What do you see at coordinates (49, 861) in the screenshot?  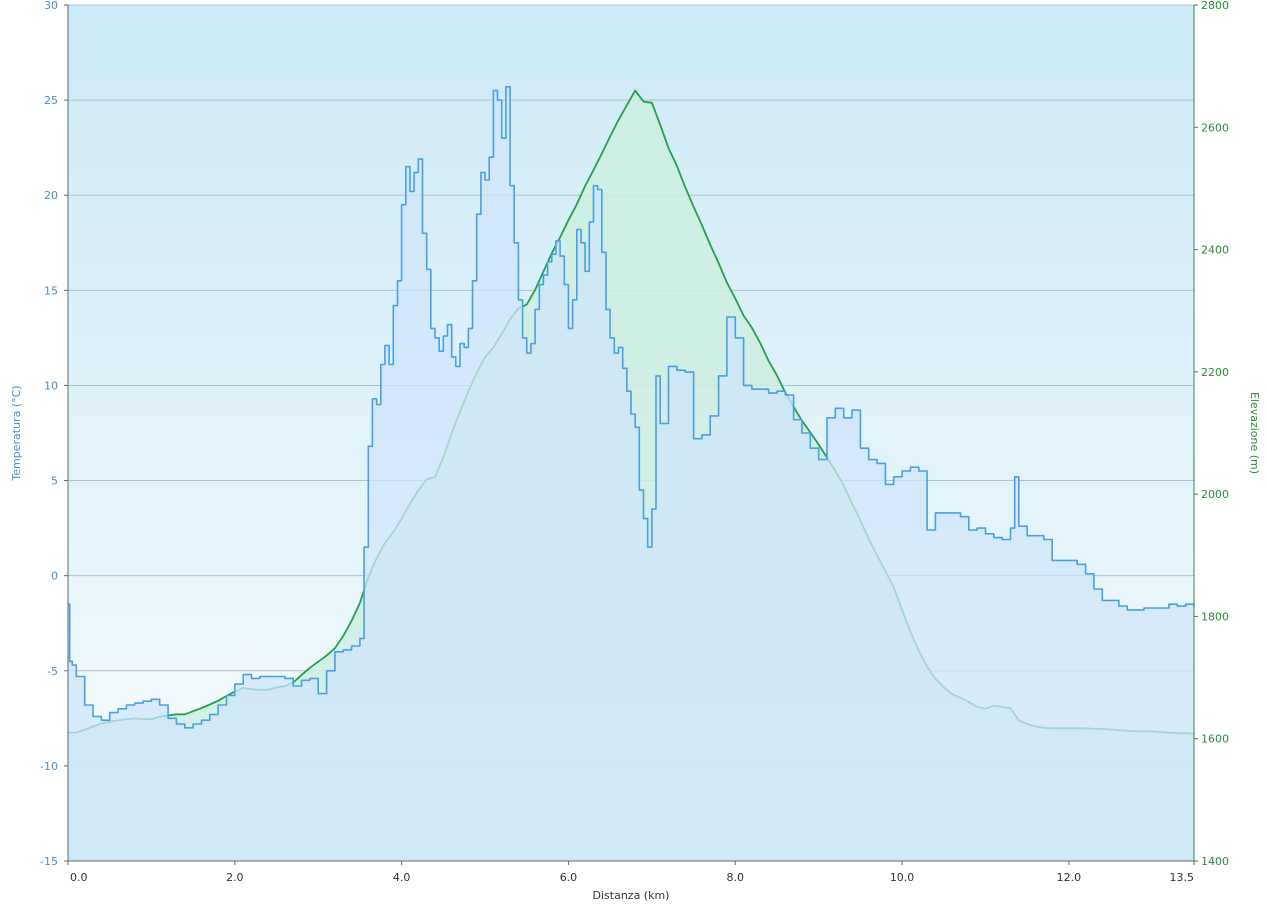 I see `tick-label: -15` at bounding box center [49, 861].